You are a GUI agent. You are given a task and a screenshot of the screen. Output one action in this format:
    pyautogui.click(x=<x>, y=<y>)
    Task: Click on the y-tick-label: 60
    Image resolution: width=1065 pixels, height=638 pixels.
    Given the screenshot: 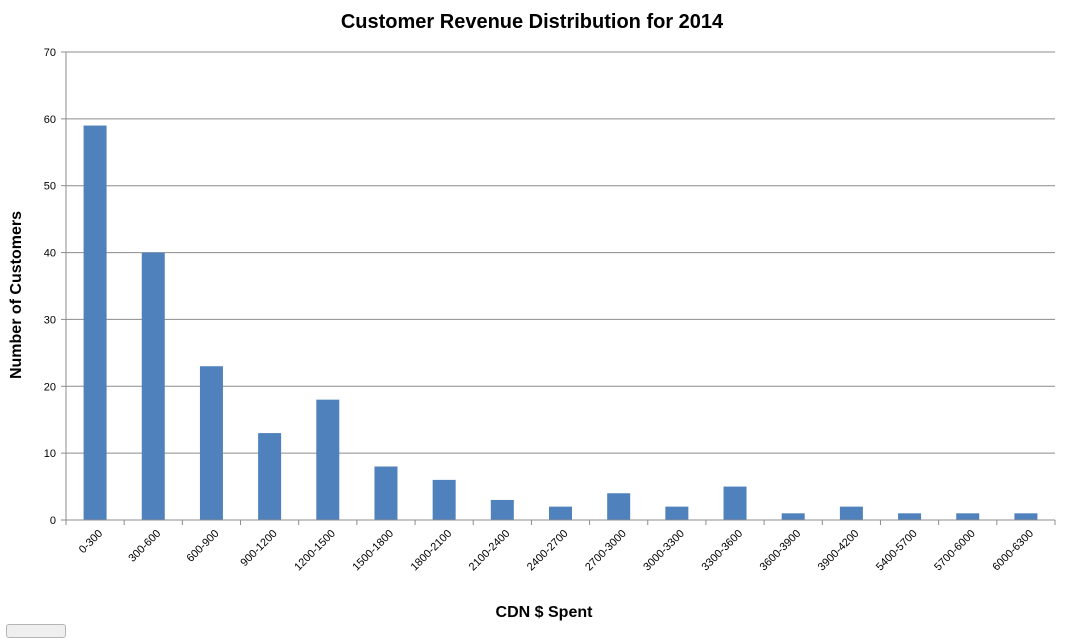 What is the action you would take?
    pyautogui.click(x=50, y=120)
    